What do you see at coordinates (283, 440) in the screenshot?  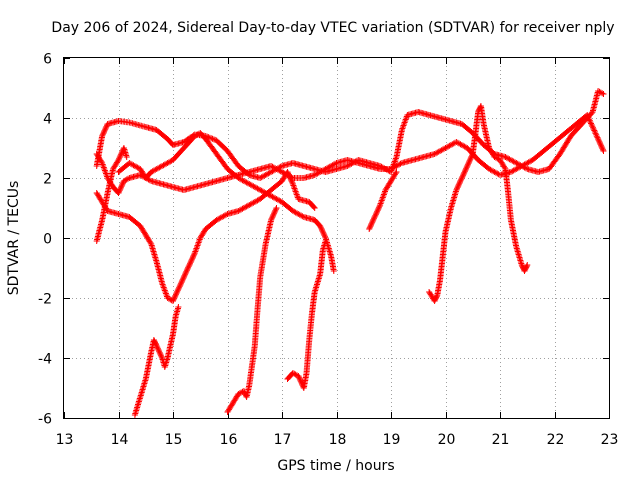 I see `x-tick-label: 17` at bounding box center [283, 440].